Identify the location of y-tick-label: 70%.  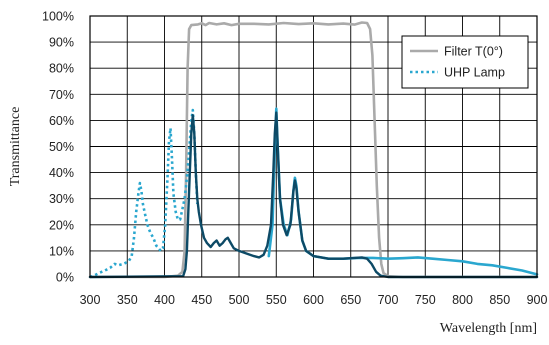
(61, 95).